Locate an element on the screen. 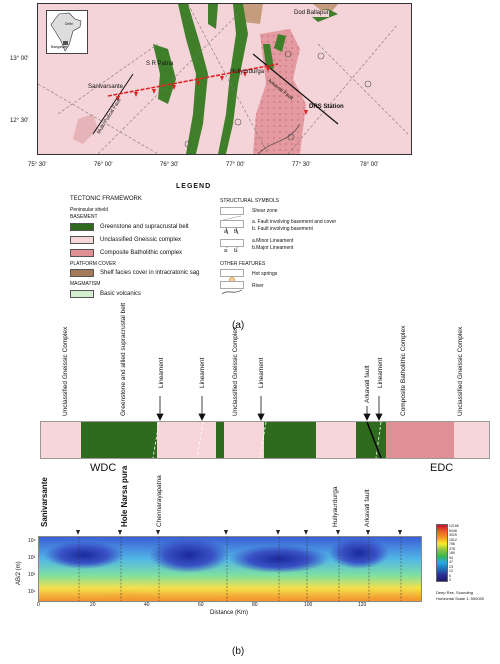 The width and height of the screenshot is (500, 664). swatch-greenstone is located at coordinates (82, 227).